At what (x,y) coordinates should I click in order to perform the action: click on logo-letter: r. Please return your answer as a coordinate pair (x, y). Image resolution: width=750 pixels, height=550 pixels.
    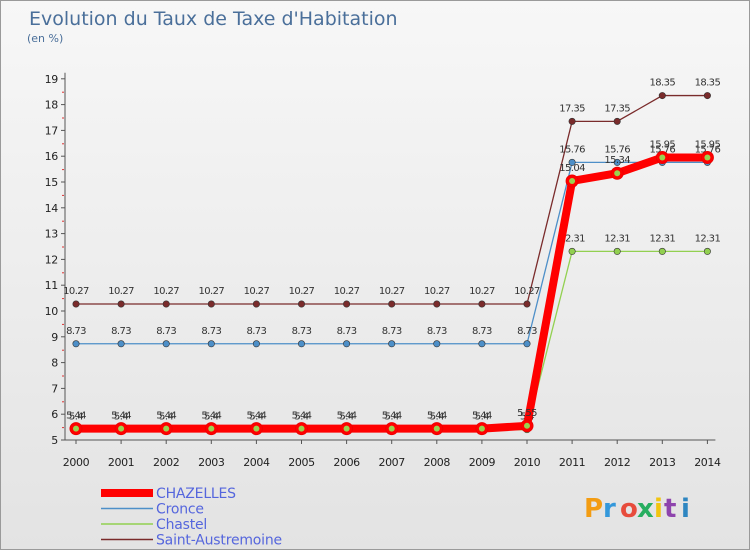
    Looking at the image, I should click on (610, 509).